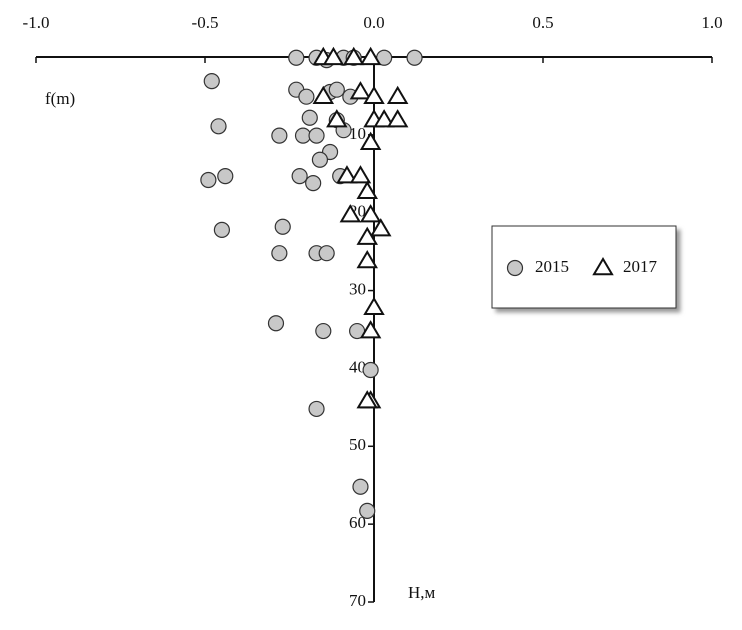  Describe the element at coordinates (36, 22) in the screenshot. I see `x-tick-label: -1.0` at that location.